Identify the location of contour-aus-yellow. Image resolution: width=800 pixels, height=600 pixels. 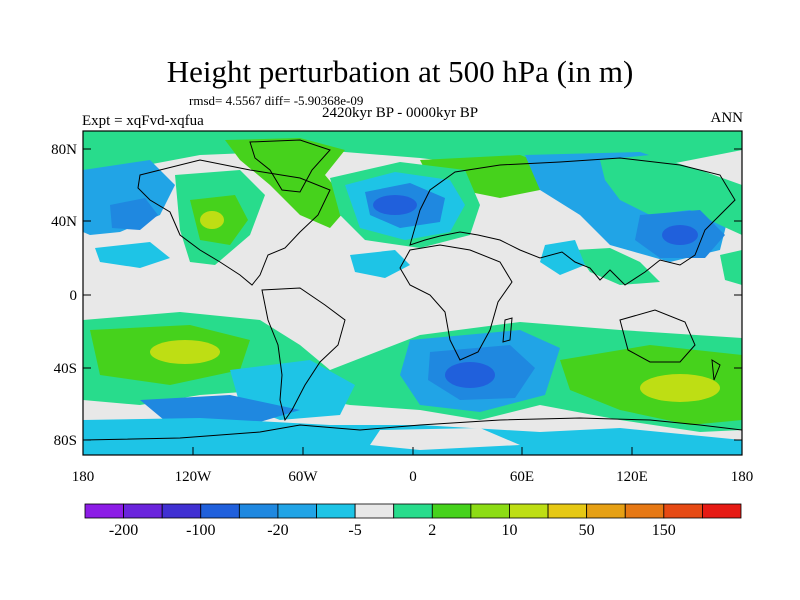
(680, 388).